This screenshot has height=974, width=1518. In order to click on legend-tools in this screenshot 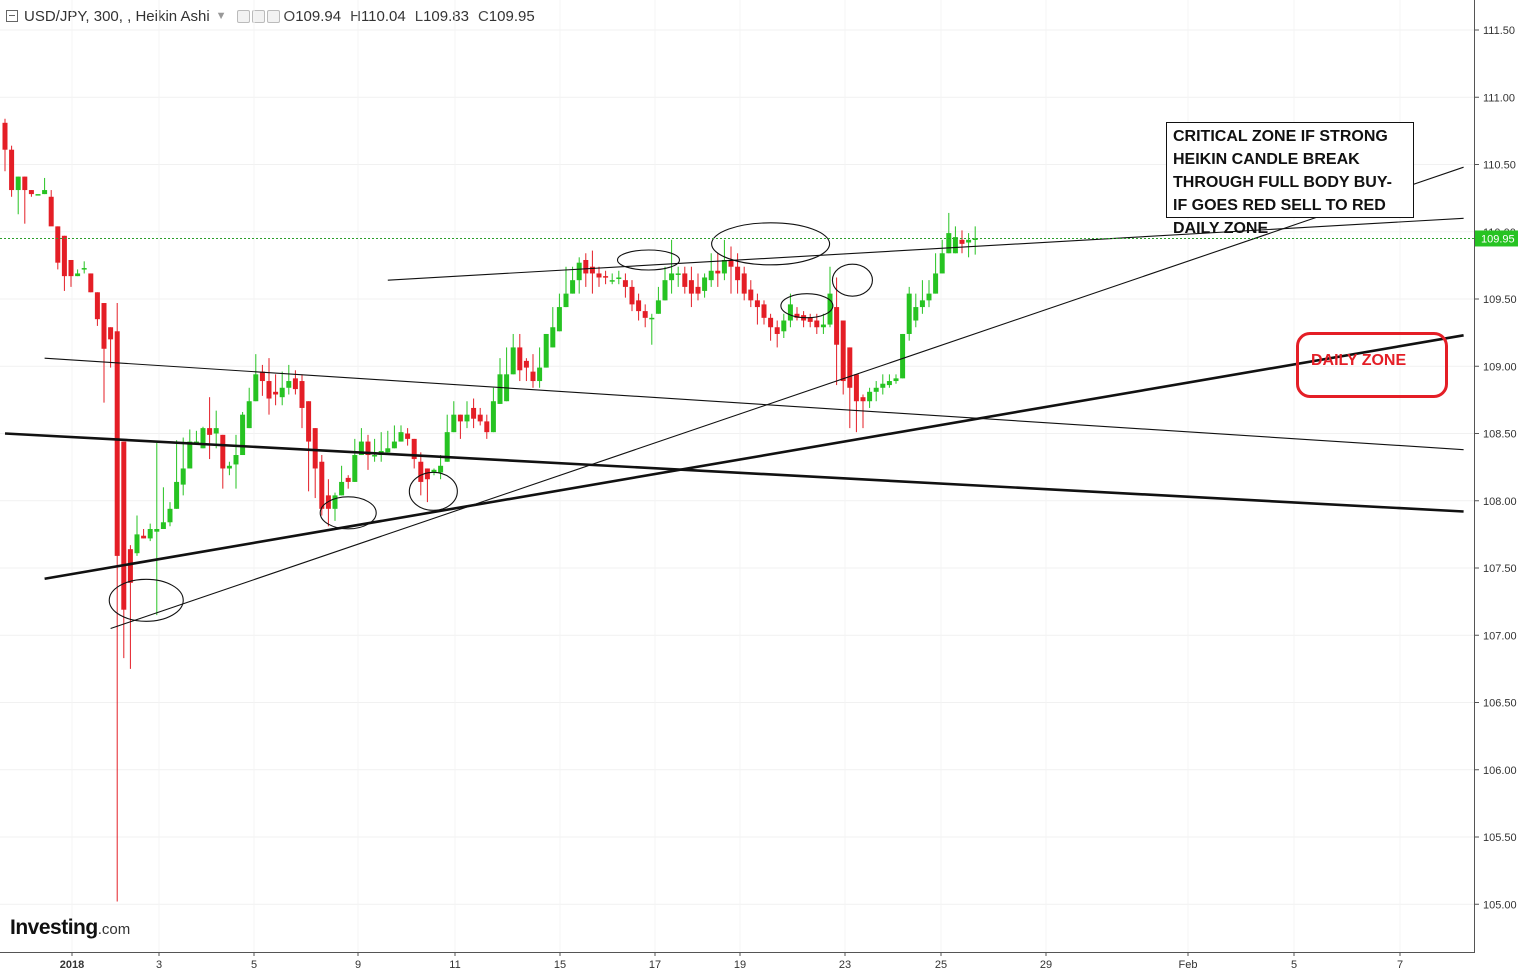, I will do `click(258, 16)`.